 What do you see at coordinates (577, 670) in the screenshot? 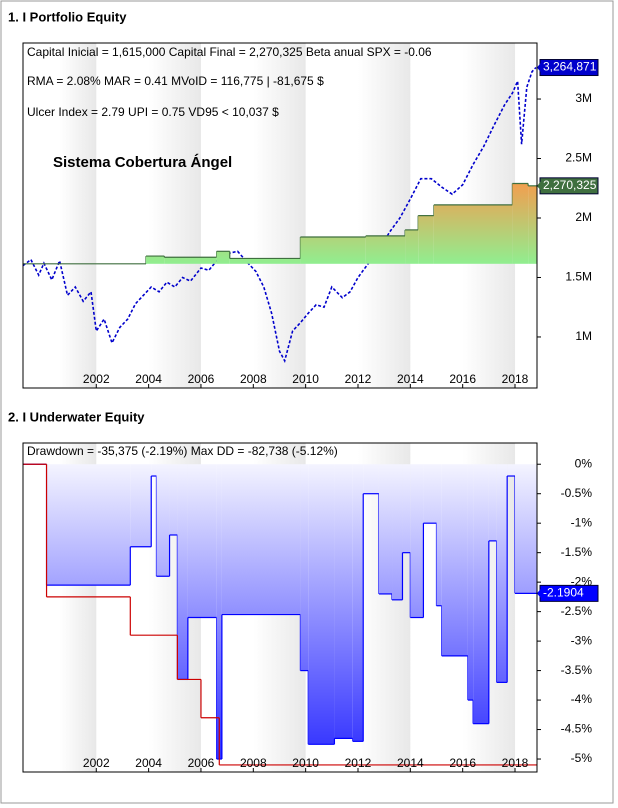
I see `y-tick-label: -3.5%` at bounding box center [577, 670].